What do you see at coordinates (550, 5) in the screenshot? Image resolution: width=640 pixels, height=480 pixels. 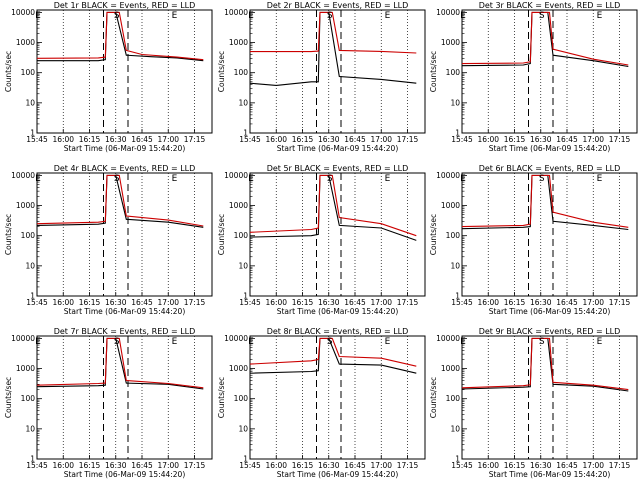 I see `chart-title: Det 3r BLACK = Events, RED = LLD` at bounding box center [550, 5].